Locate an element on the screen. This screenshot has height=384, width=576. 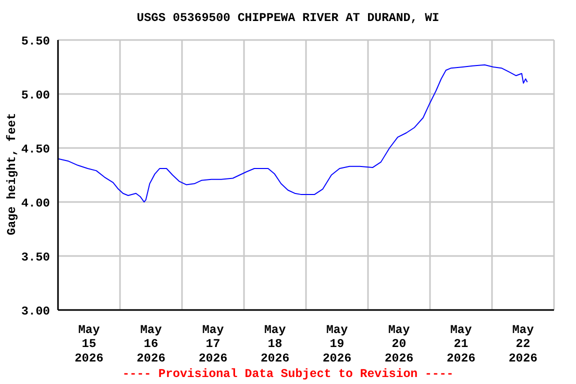
y-tick-label: 5.50 is located at coordinates (35, 41).